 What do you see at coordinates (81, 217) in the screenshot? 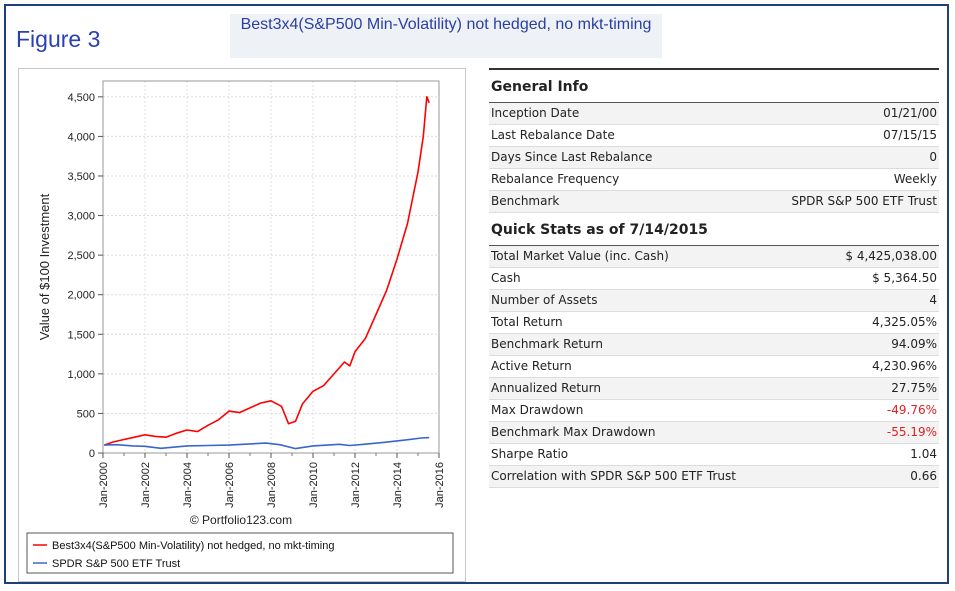
I see `y-tick-label: 3,000` at bounding box center [81, 217].